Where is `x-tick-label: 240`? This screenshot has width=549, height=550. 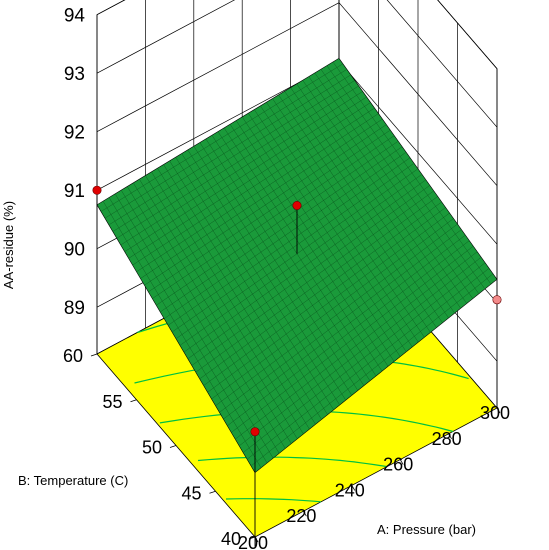 x-tick-label: 240 is located at coordinates (350, 490).